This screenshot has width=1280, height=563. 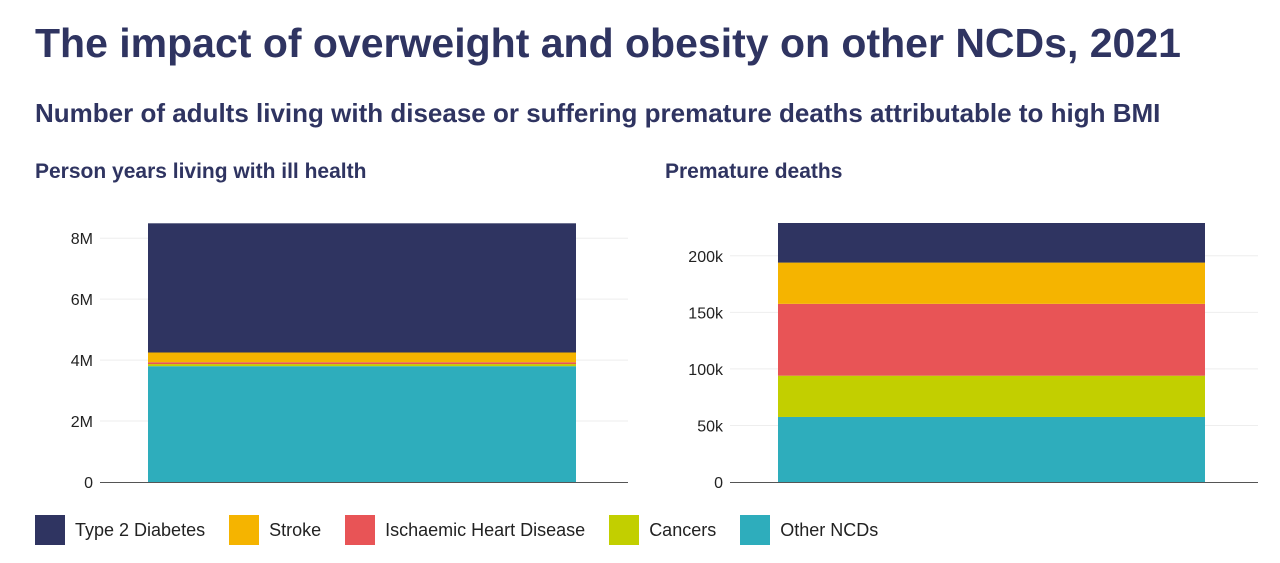 I want to click on legend-item-type-2-diabetes: Type 2 Diabetes, so click(x=120, y=530).